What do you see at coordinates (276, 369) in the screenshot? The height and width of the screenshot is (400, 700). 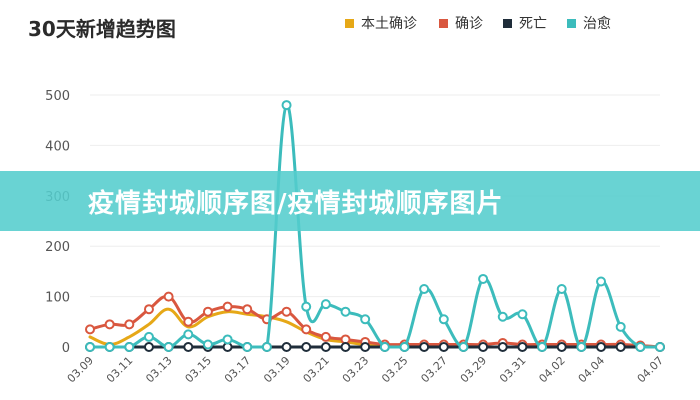 I see `x-tick-label: 03.19` at bounding box center [276, 369].